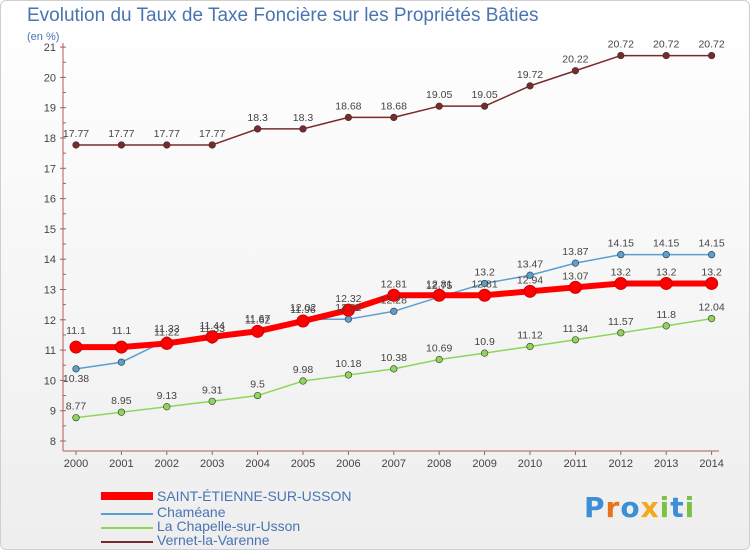 The width and height of the screenshot is (750, 550). Describe the element at coordinates (76, 407) in the screenshot. I see `data-label: 8.77` at that location.